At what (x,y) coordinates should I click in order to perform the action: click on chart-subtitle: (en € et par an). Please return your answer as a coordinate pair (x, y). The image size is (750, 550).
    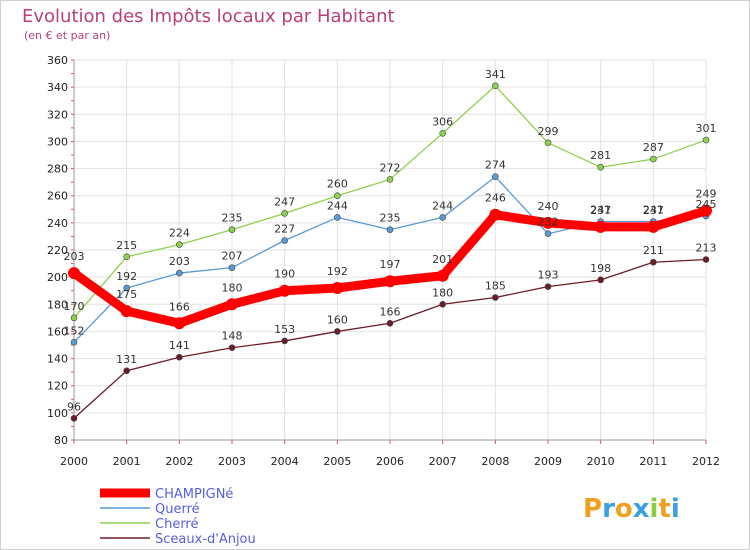
    Looking at the image, I should click on (67, 35).